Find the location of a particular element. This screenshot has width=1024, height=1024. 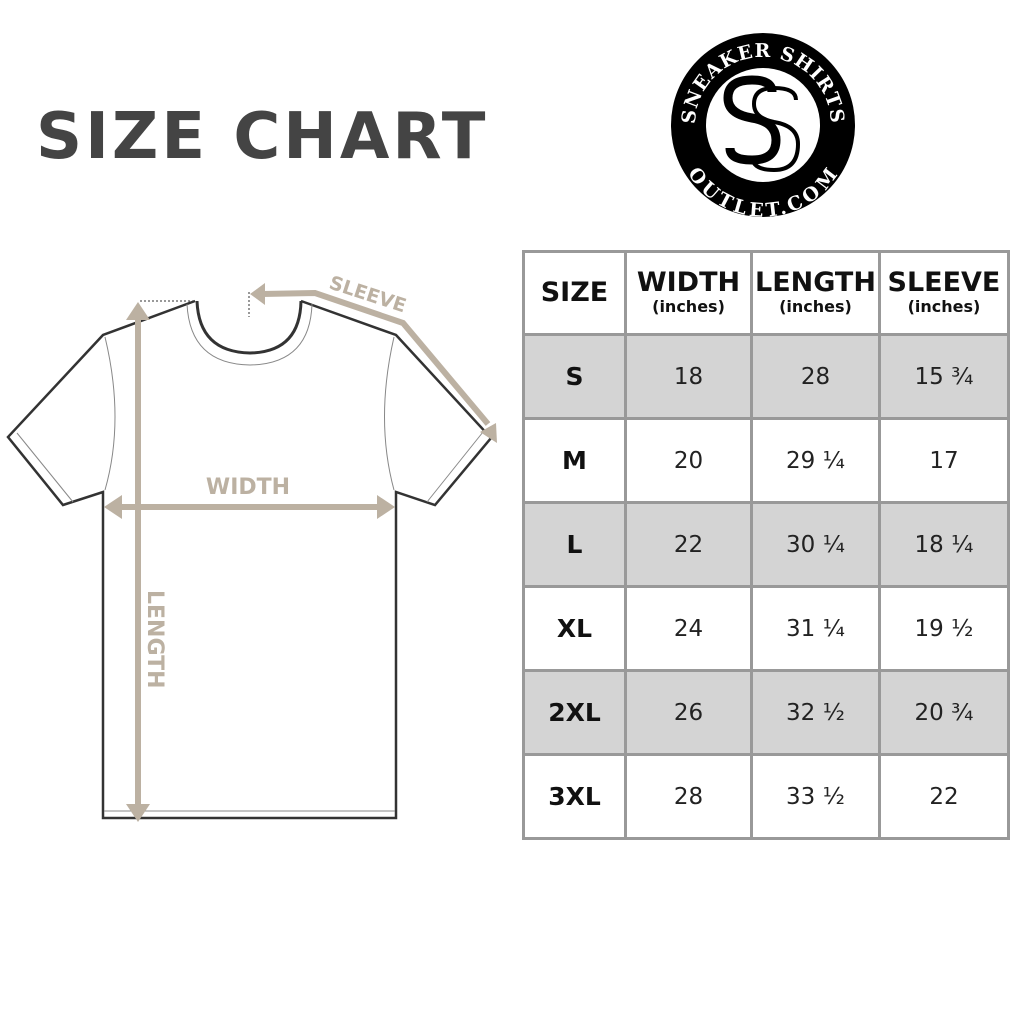

header-label: SIZE is located at coordinates (574, 292).